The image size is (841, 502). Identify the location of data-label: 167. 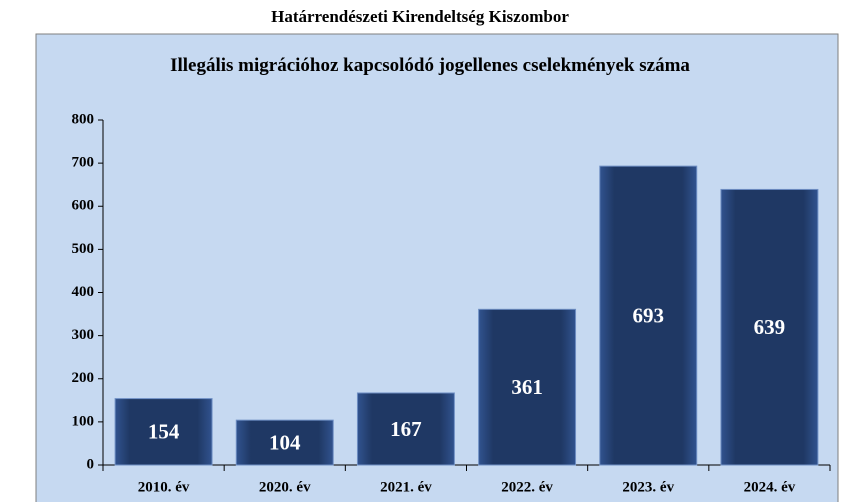
(406, 429).